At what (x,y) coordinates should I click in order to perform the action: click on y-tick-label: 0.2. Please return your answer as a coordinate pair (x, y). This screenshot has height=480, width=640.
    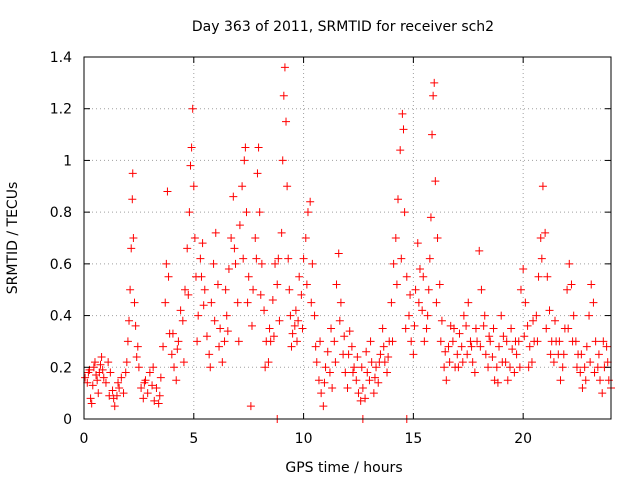
    Looking at the image, I should click on (61, 368).